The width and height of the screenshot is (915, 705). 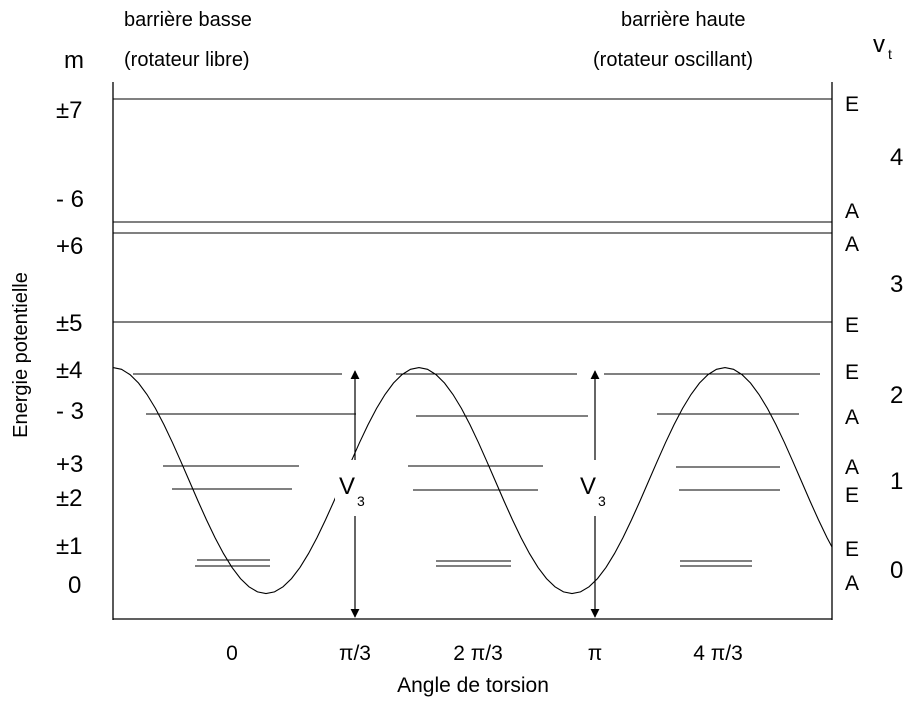 What do you see at coordinates (70, 199) in the screenshot?
I see `m-label: - 6` at bounding box center [70, 199].